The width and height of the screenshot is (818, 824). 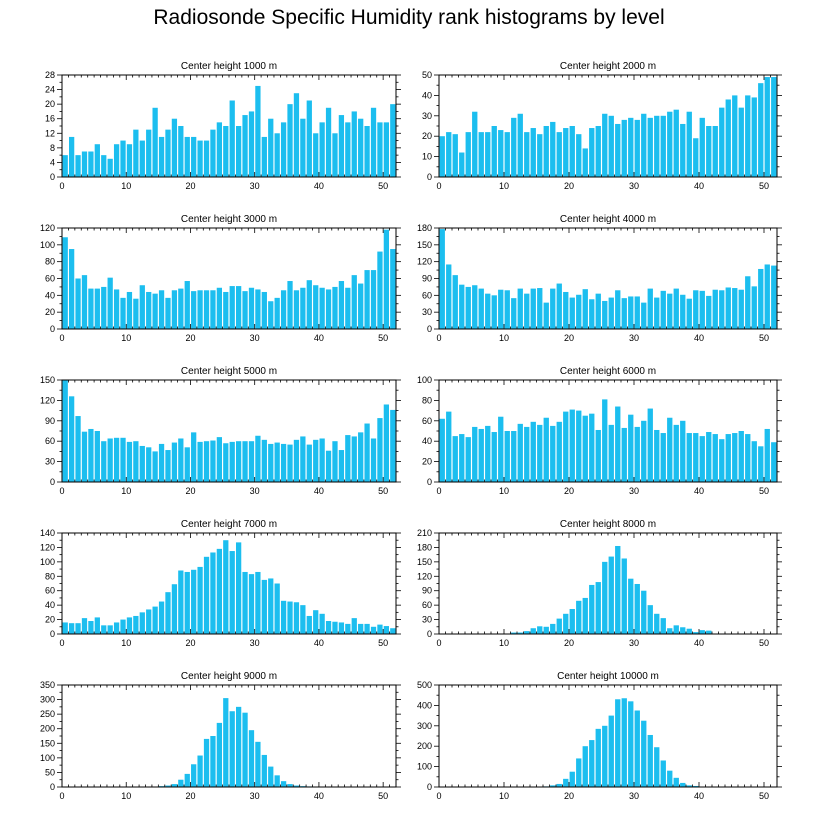 What do you see at coordinates (424, 726) in the screenshot?
I see `y-tick-label: 300` at bounding box center [424, 726].